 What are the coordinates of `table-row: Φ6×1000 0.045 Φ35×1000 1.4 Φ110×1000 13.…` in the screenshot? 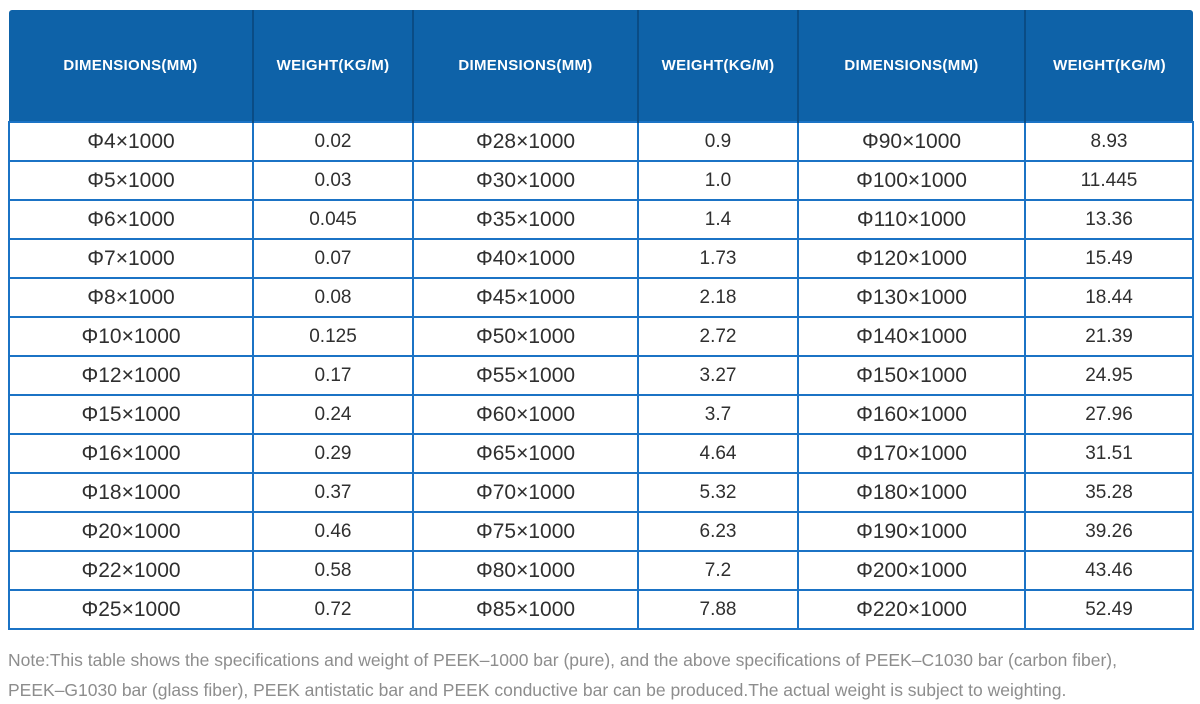 It's located at (601, 219).